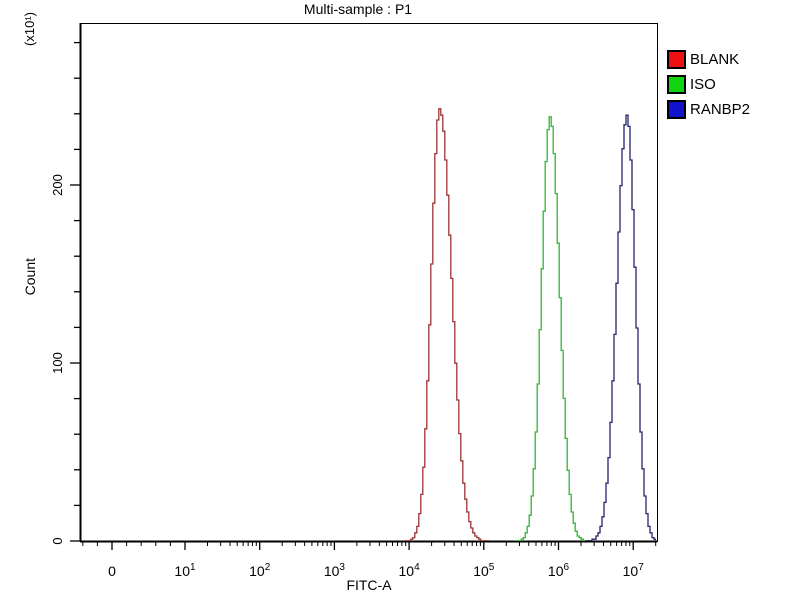 This screenshot has width=800, height=600. What do you see at coordinates (720, 109) in the screenshot?
I see `legend-label: RANBP2` at bounding box center [720, 109].